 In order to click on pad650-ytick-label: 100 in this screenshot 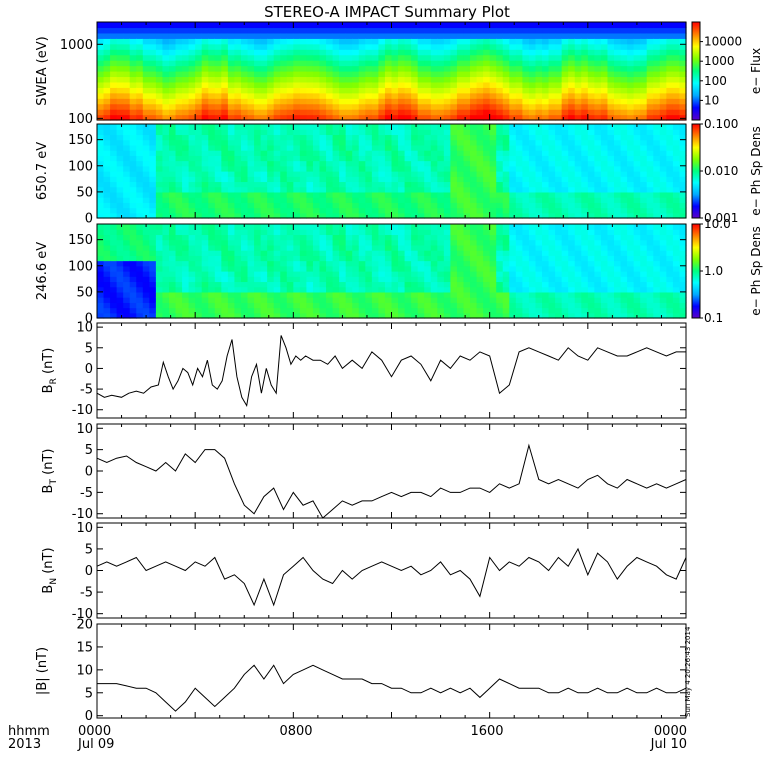, I will do `click(80, 166)`.